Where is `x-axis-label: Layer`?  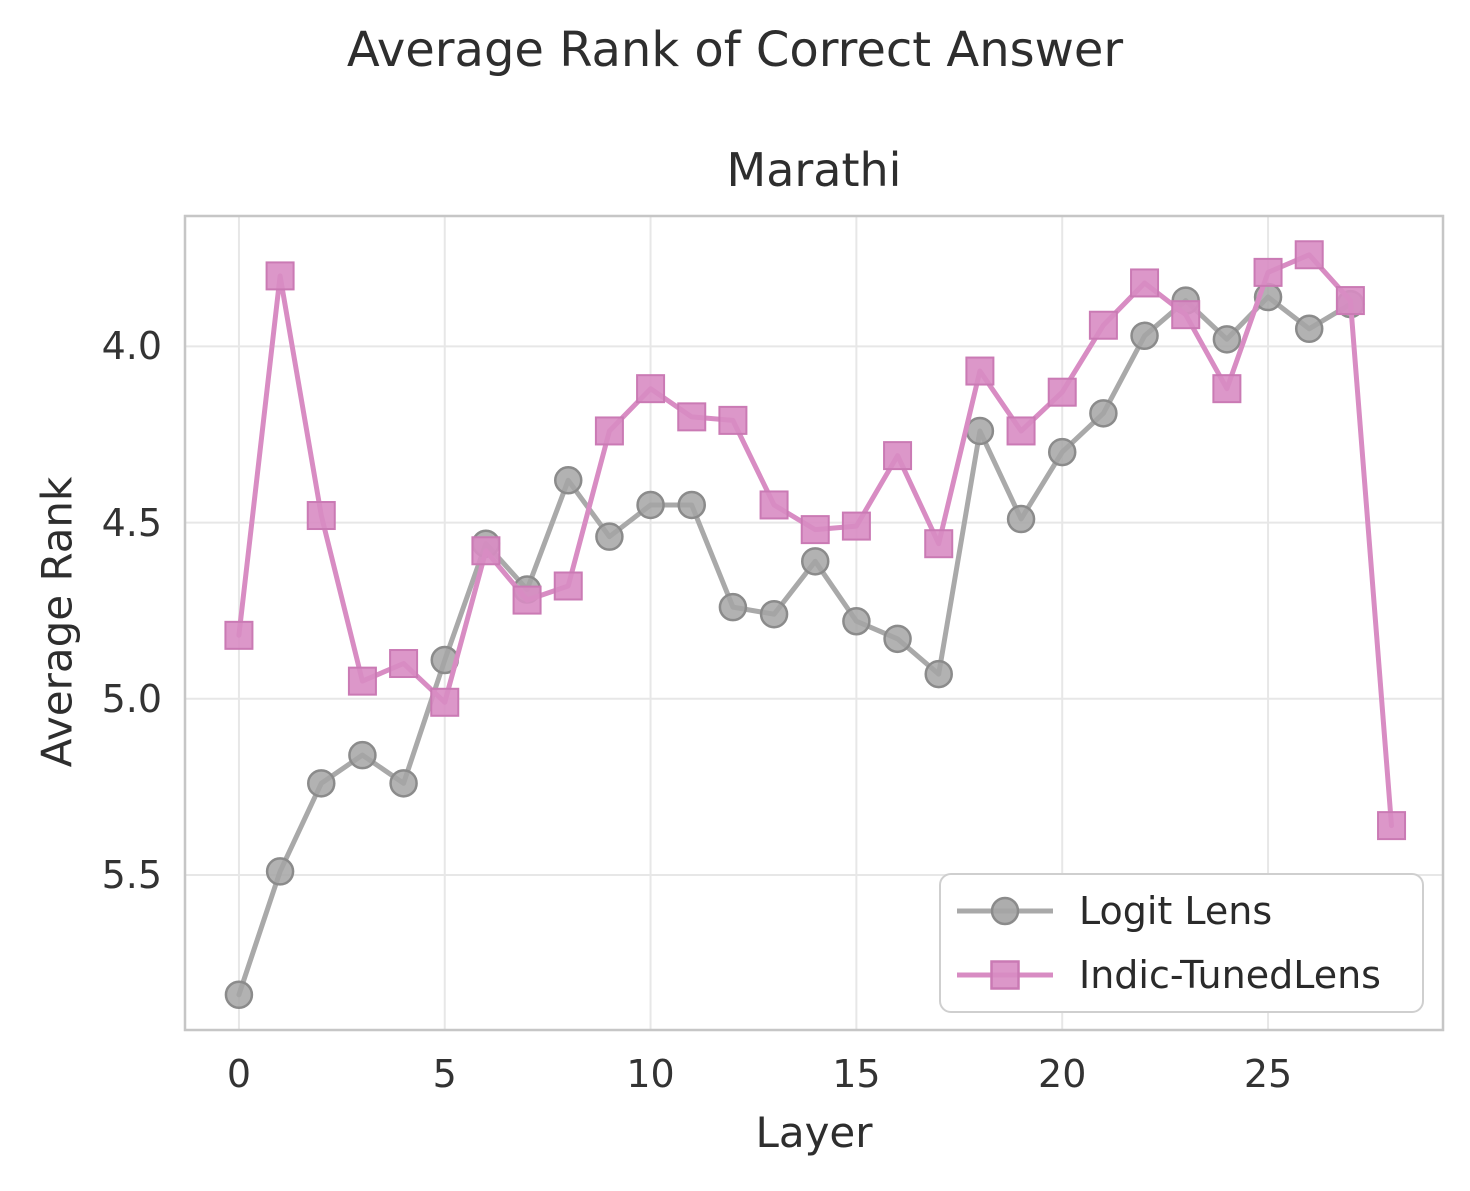
x-axis-label: Layer is located at coordinates (814, 1132).